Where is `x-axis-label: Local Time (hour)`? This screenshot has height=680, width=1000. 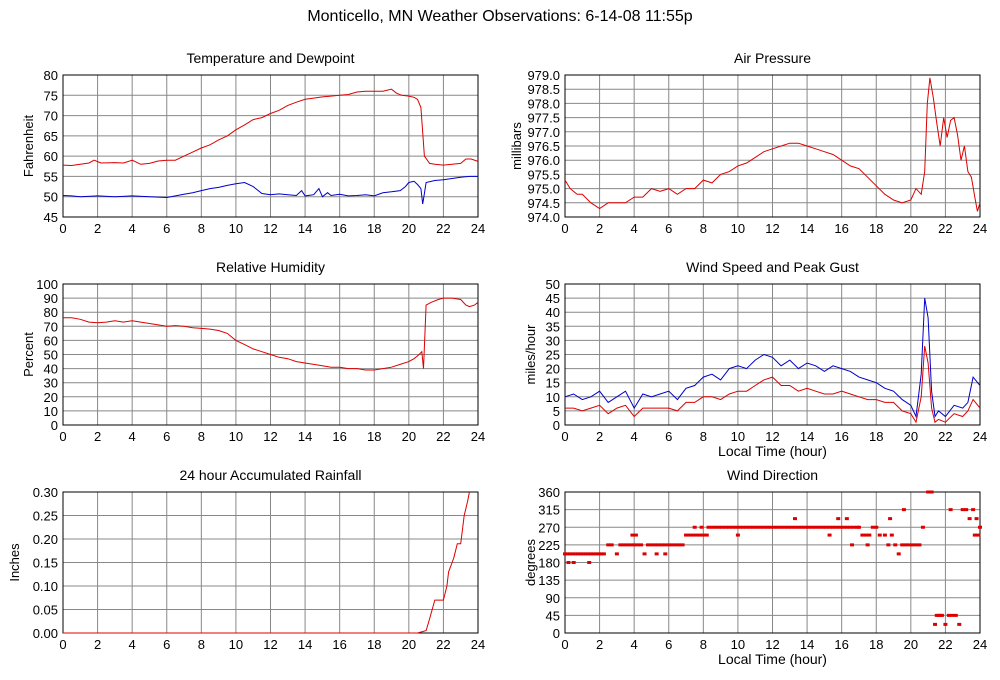
x-axis-label: Local Time (hour) is located at coordinates (772, 659).